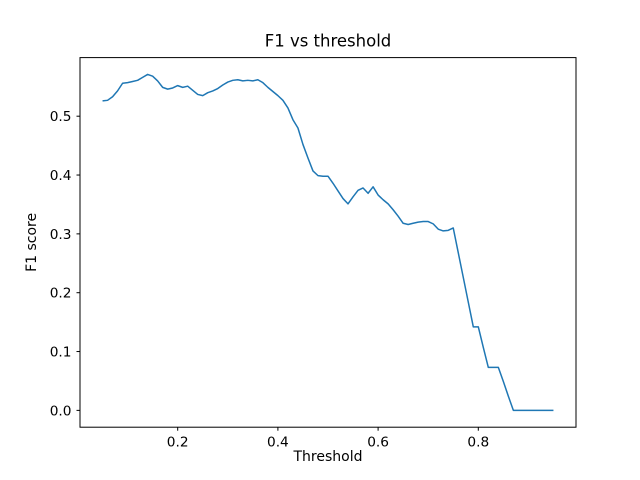 This screenshot has width=640, height=480. Describe the element at coordinates (478, 443) in the screenshot. I see `x-tick-label: 0.8` at that location.